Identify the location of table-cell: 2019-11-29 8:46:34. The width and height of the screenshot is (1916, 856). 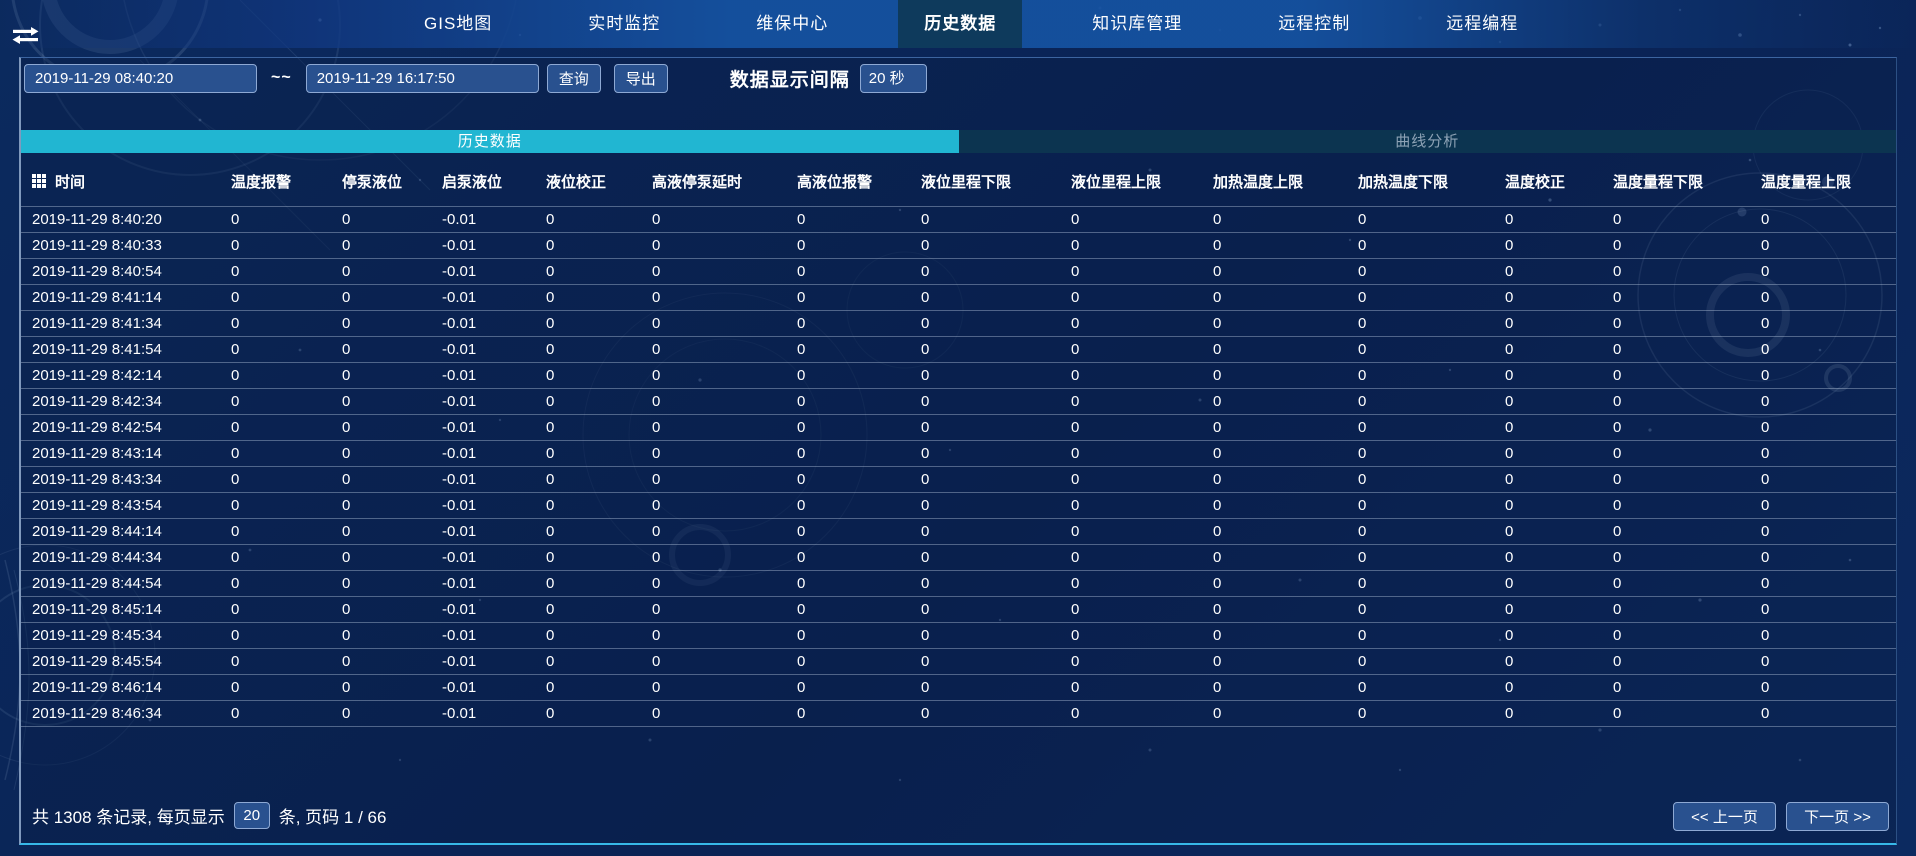
(124, 713).